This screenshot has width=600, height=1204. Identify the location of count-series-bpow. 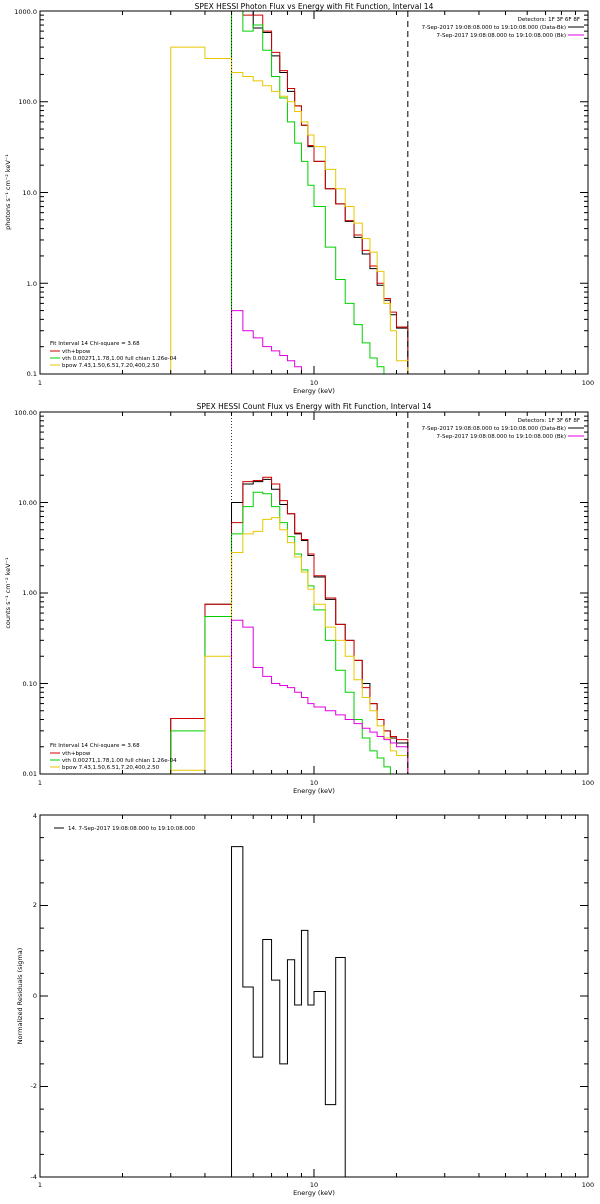
(289, 645).